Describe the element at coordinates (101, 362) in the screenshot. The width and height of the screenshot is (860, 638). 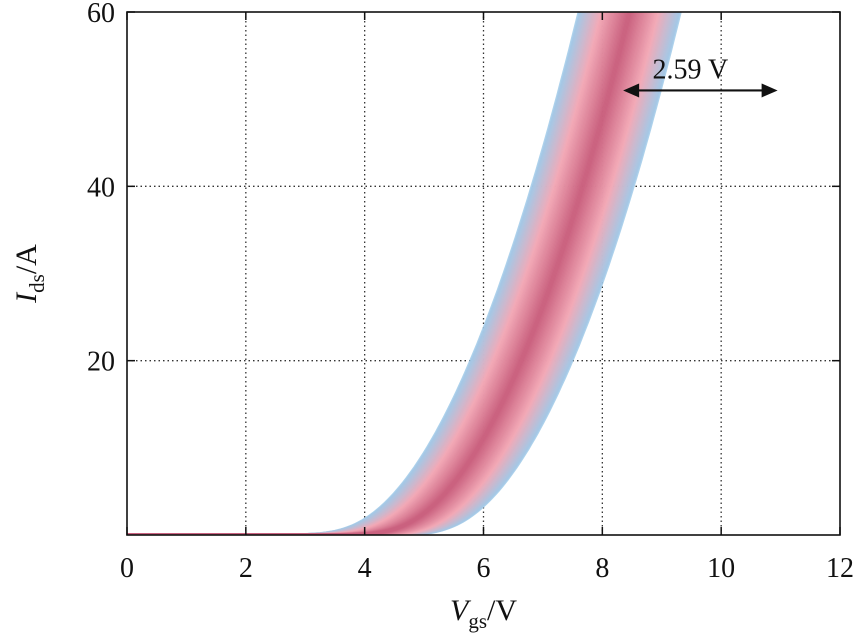
I see `y-tick-label: 20` at that location.